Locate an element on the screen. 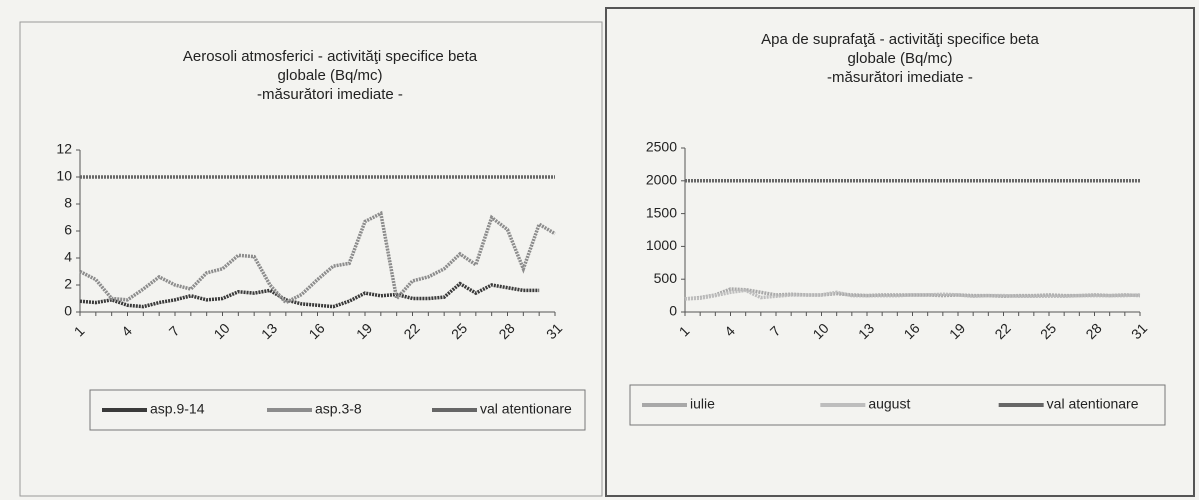 Image resolution: width=1199 pixels, height=500 pixels. y-tick-label: 1000 is located at coordinates (661, 245).